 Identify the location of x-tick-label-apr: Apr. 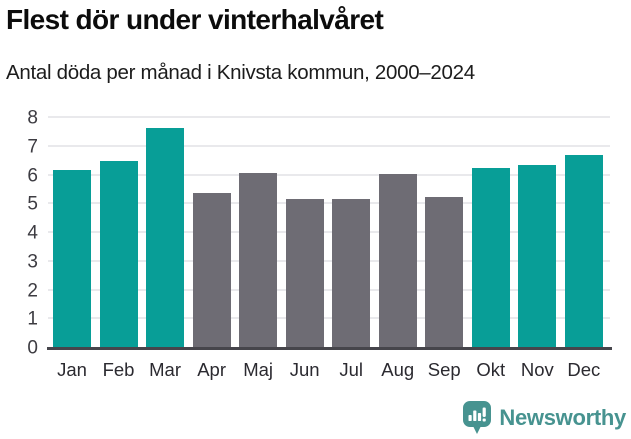
(211, 369).